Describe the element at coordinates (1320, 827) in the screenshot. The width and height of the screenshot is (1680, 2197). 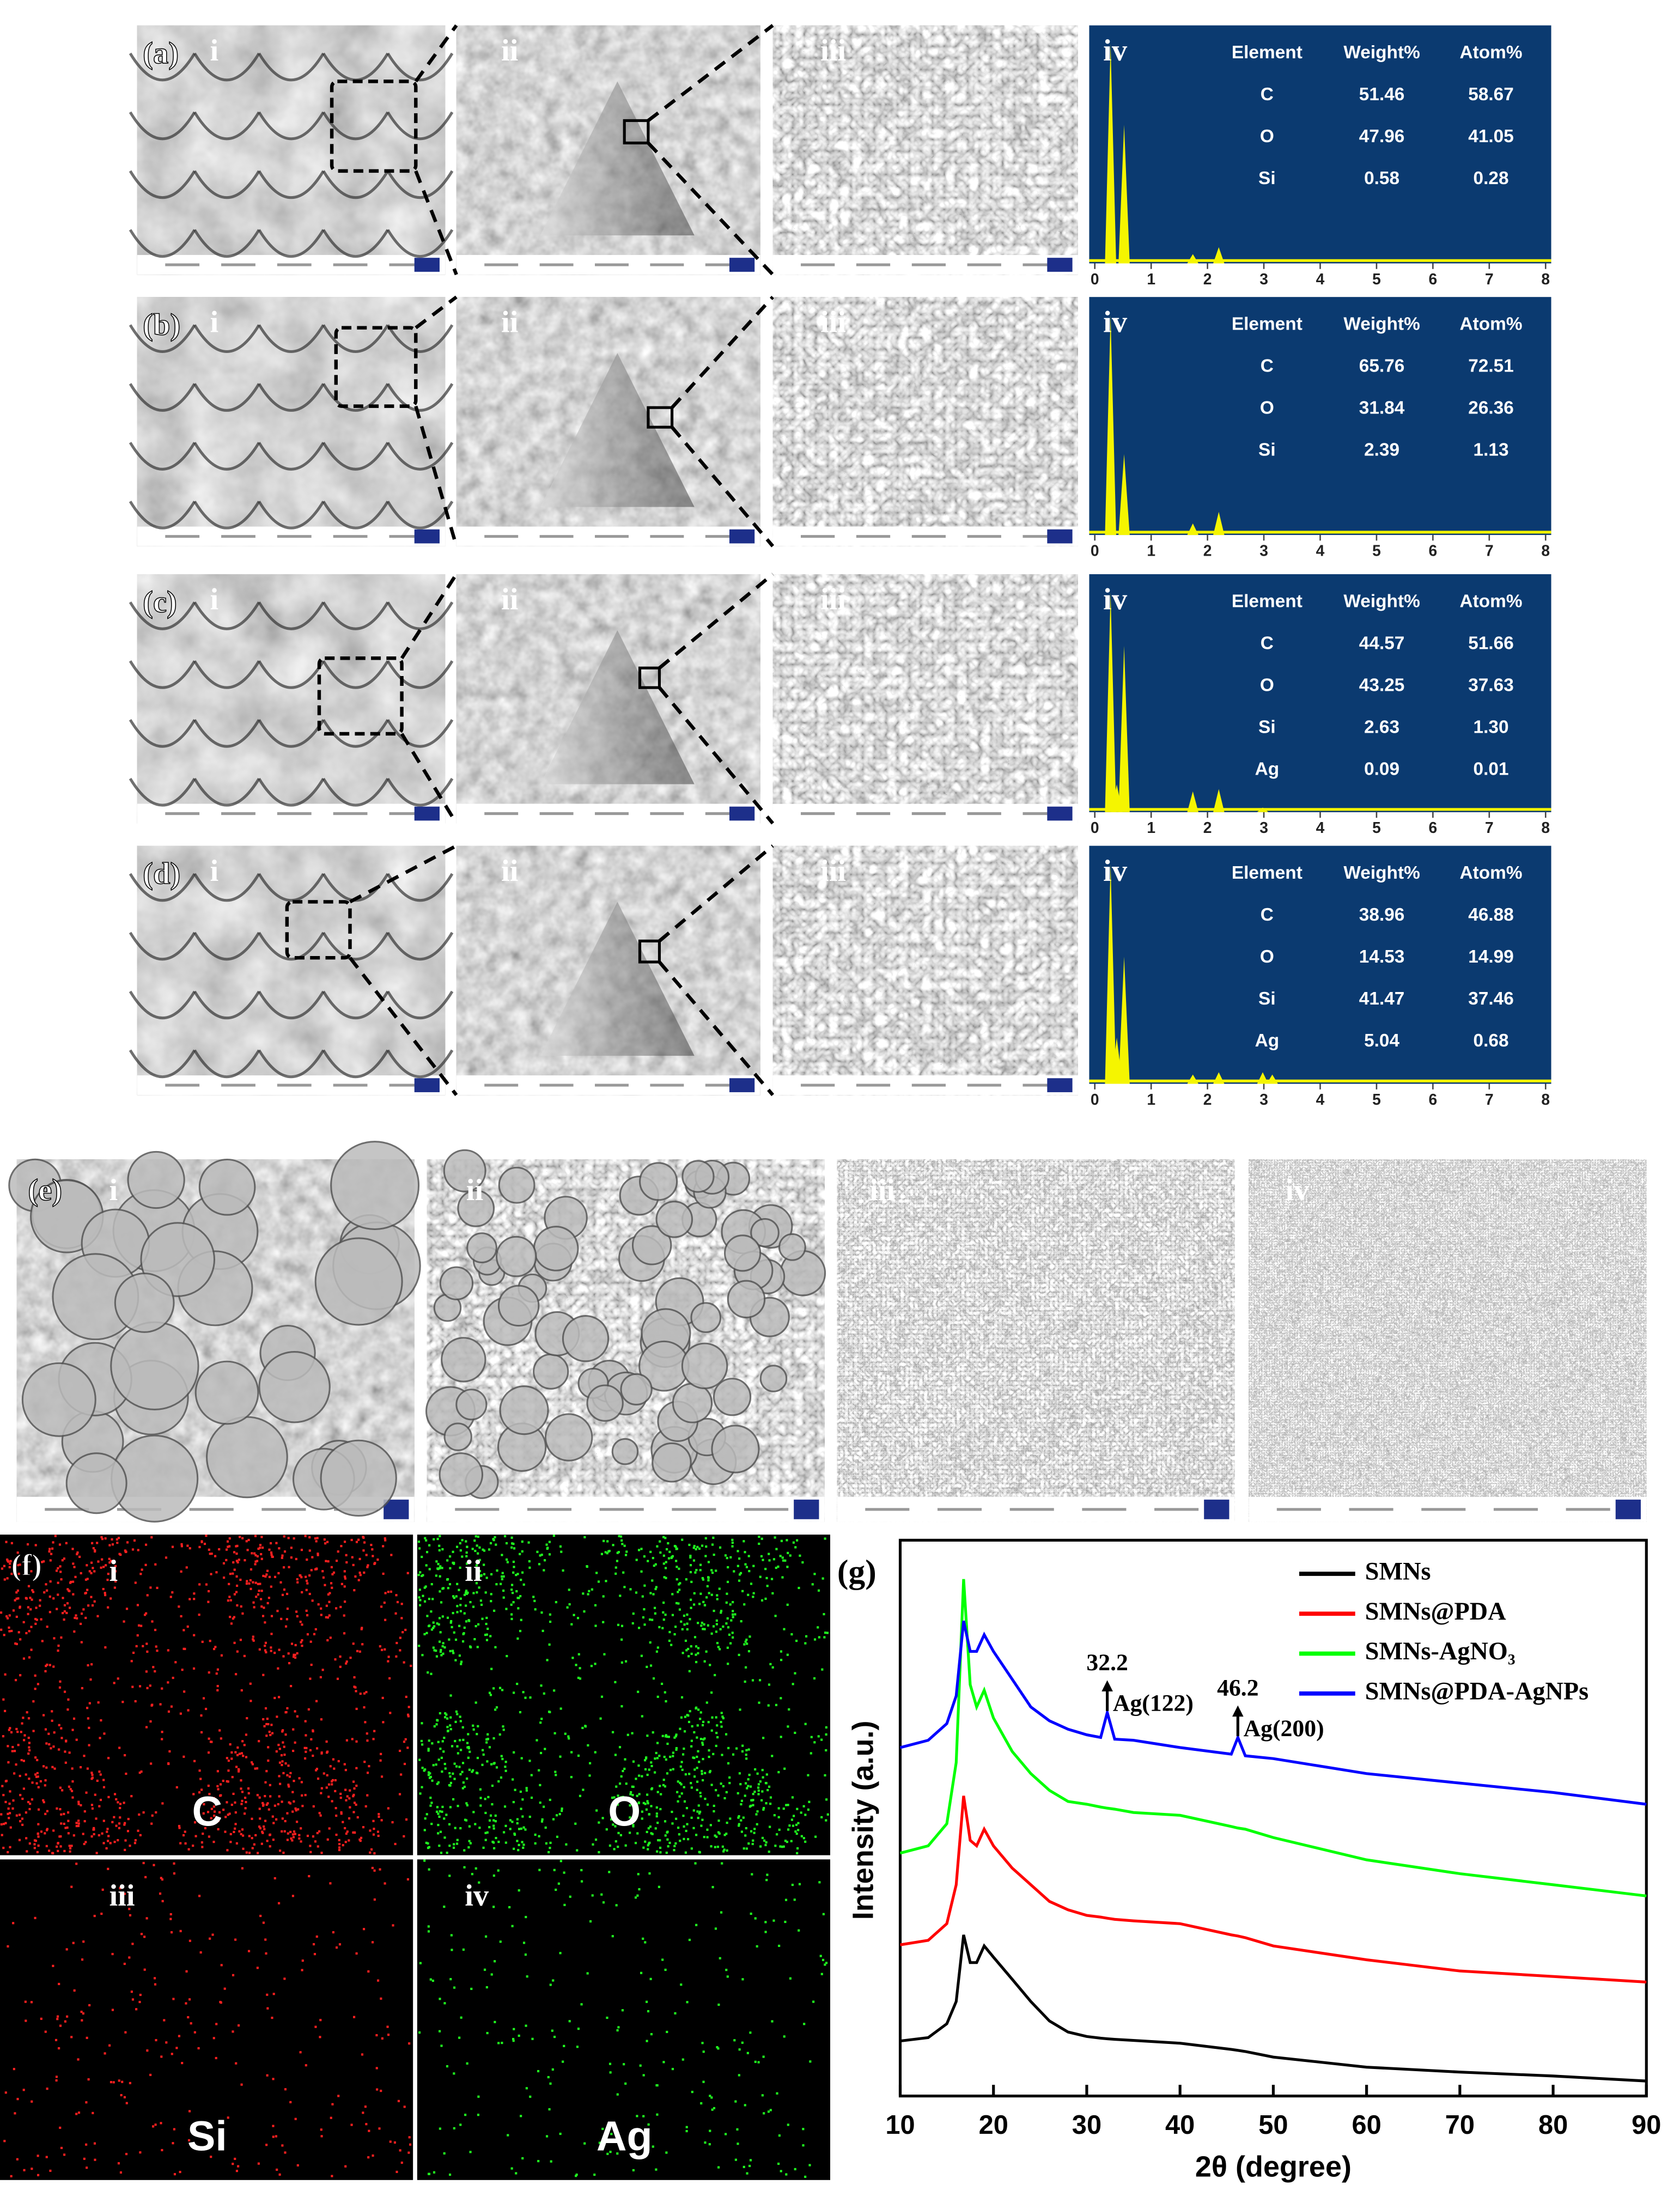
I see `eds-tick-label: 4` at that location.